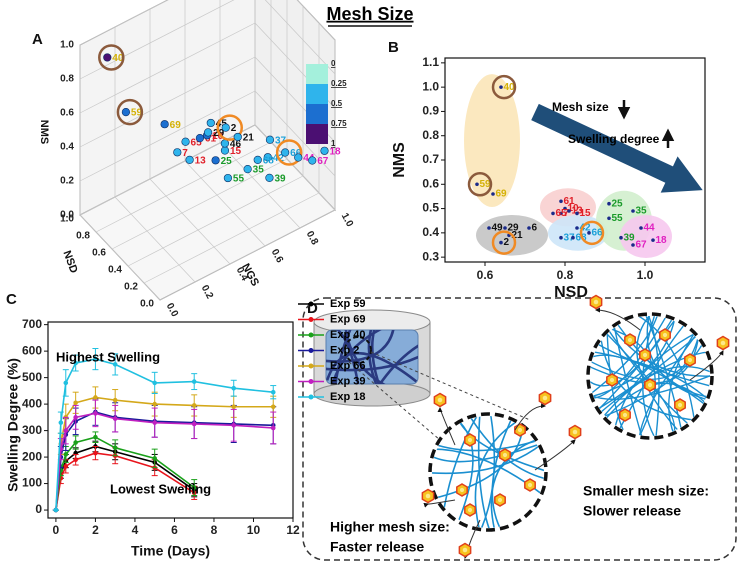  I want to click on x-tick-label: 0.0, so click(147, 304).